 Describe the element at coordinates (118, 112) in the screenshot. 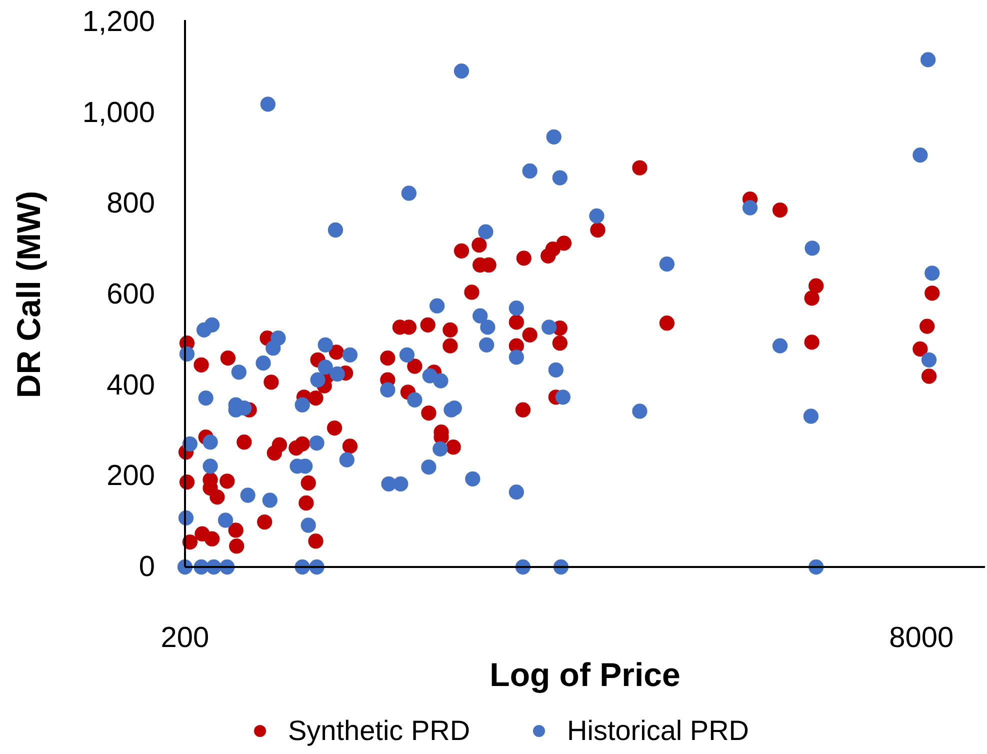

I see `y-tick-label: 1,000` at that location.